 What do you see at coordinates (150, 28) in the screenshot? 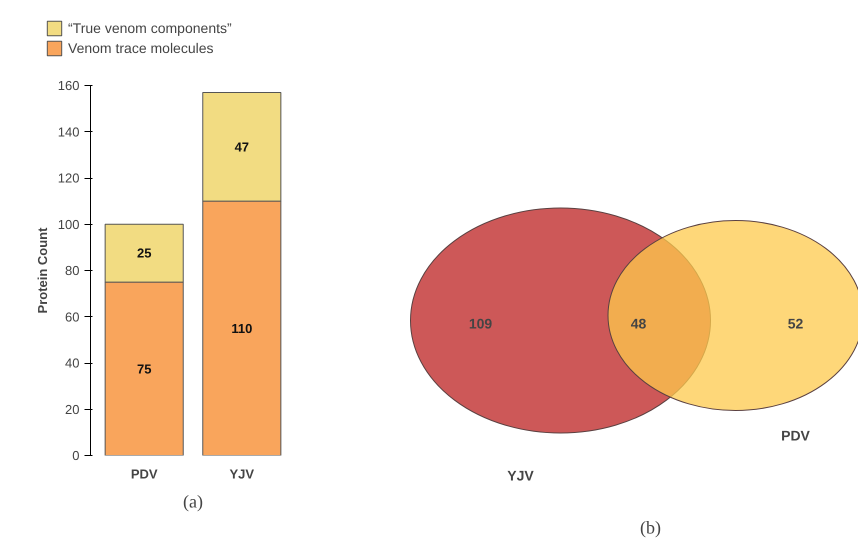
I see `legend-label: “True venom components”` at bounding box center [150, 28].